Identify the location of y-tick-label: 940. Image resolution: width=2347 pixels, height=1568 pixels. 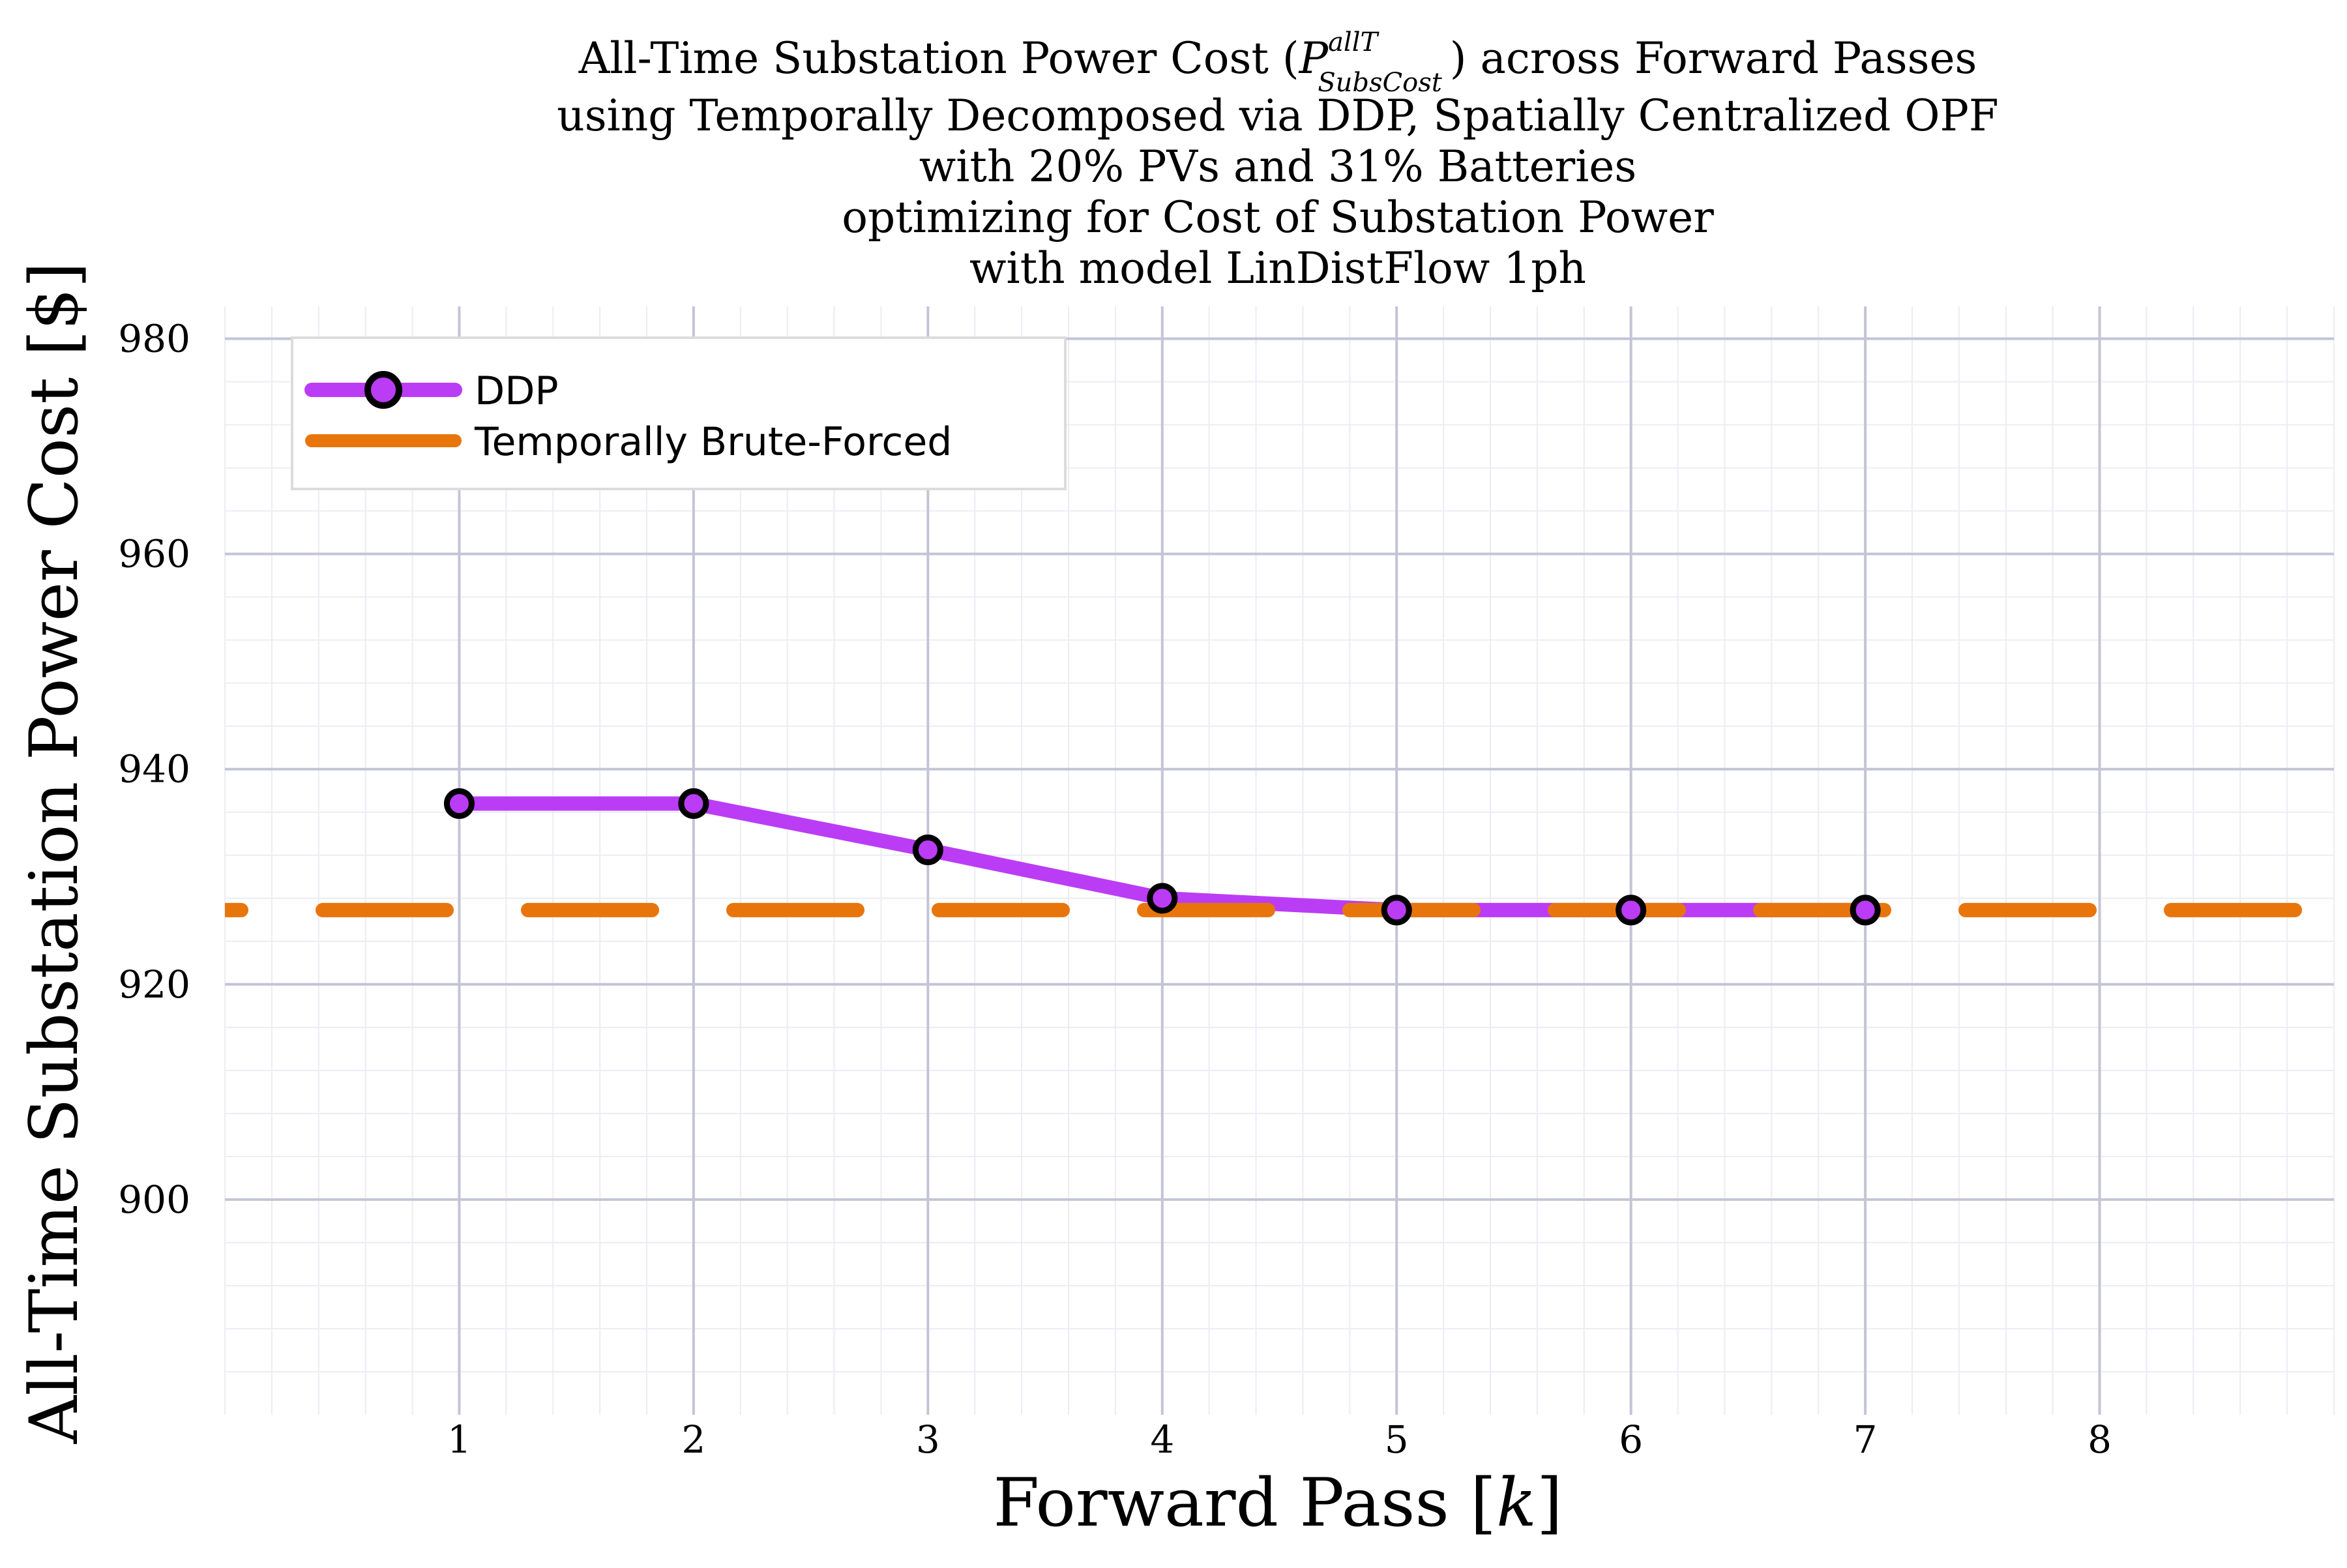
(154, 769).